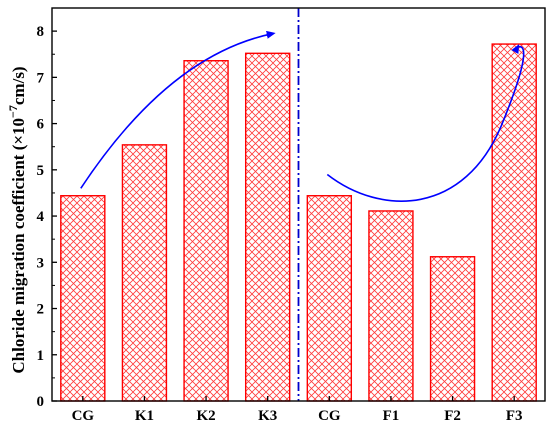 This screenshot has width=550, height=430. I want to click on y-tick-label: 1, so click(41, 356).